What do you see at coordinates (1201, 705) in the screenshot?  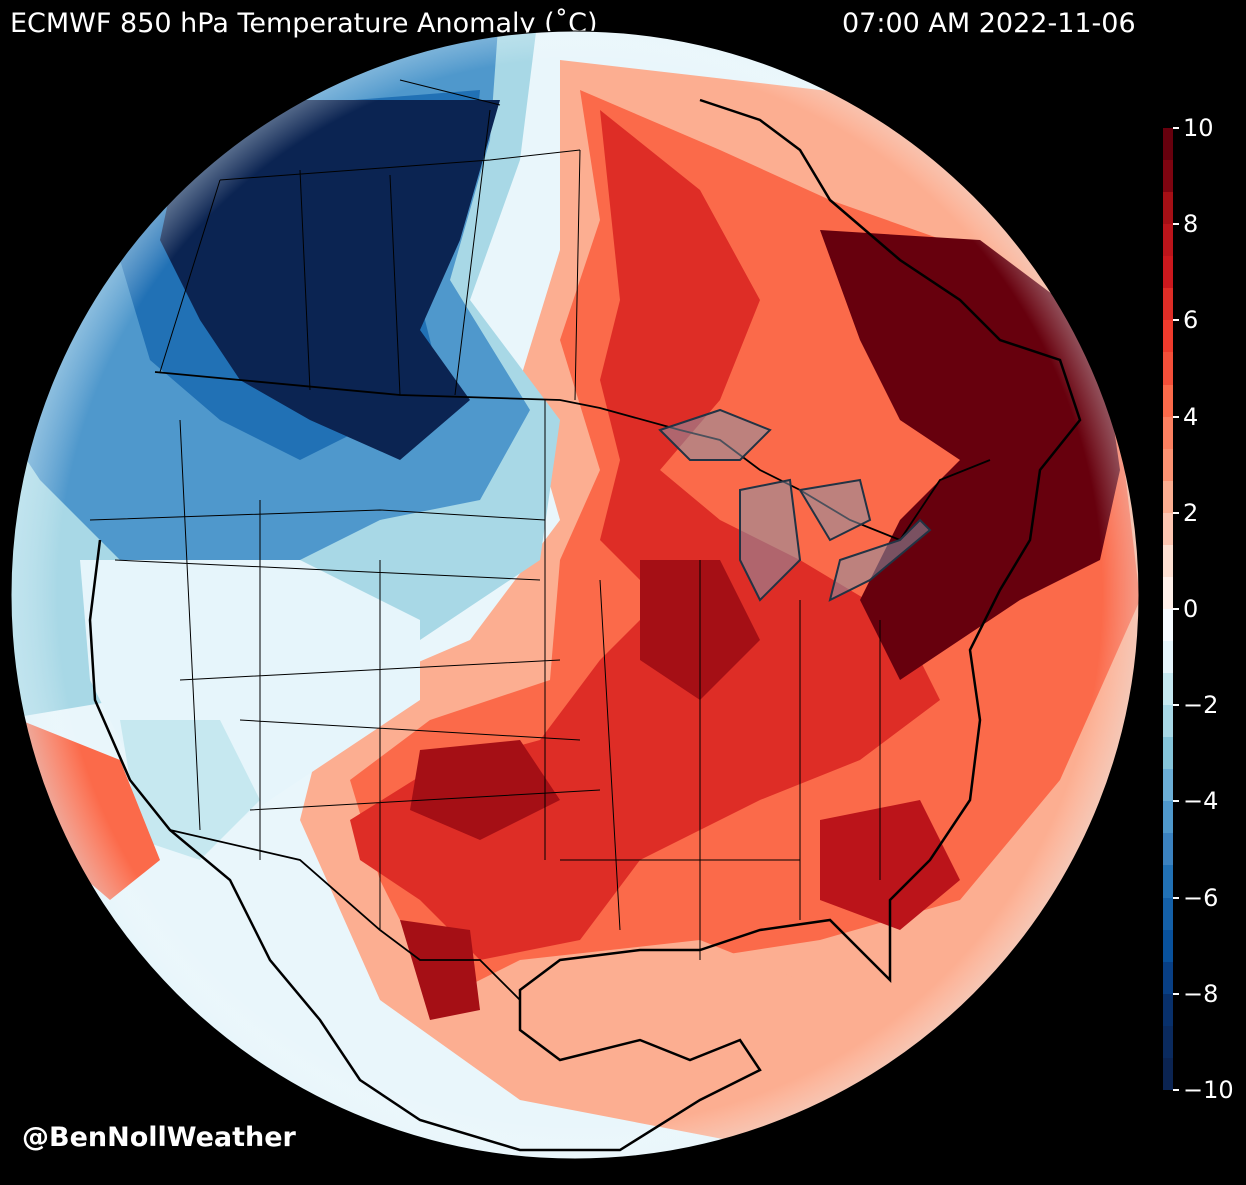 I see `colorbar-tick-label: −2` at bounding box center [1201, 705].